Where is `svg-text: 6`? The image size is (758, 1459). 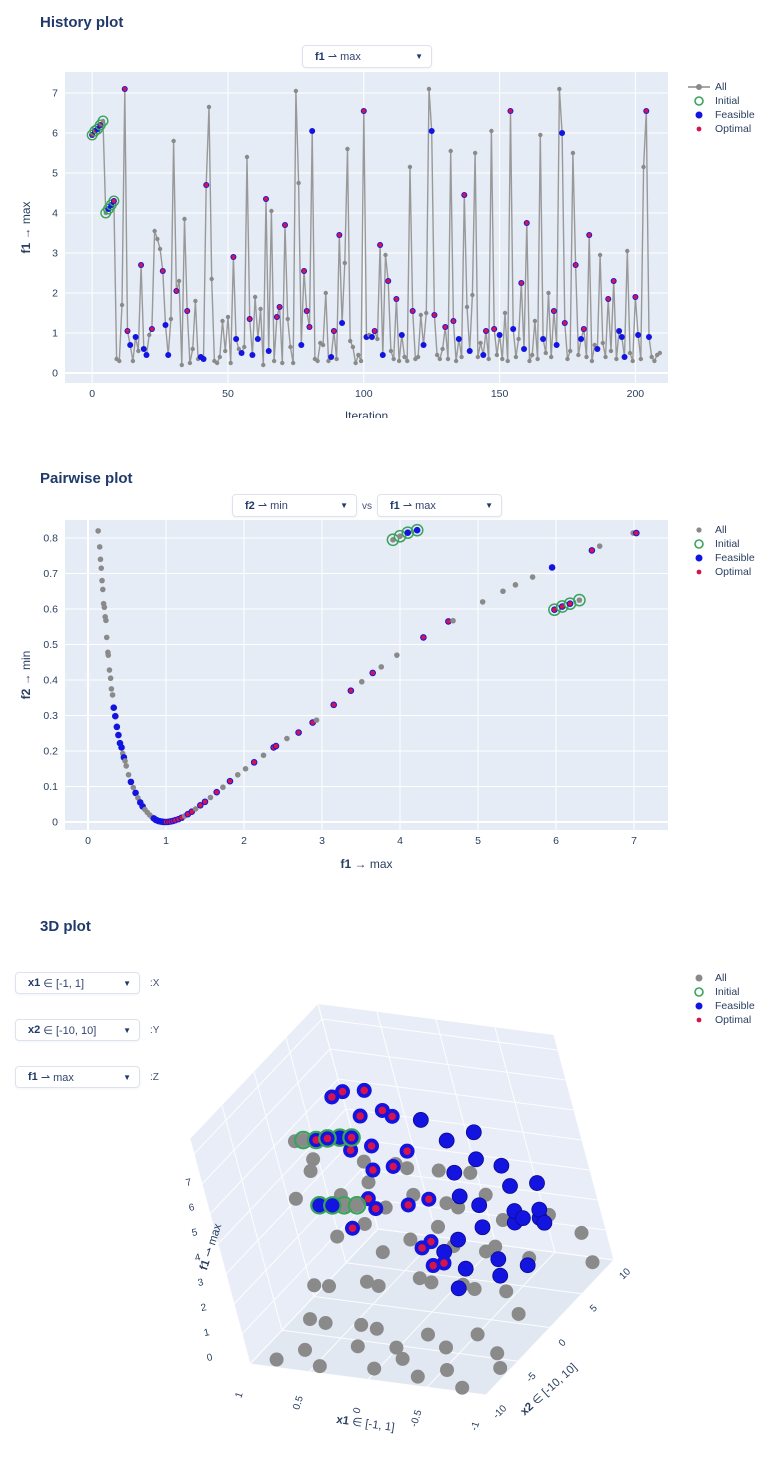
svg-text: 6 is located at coordinates (55, 134).